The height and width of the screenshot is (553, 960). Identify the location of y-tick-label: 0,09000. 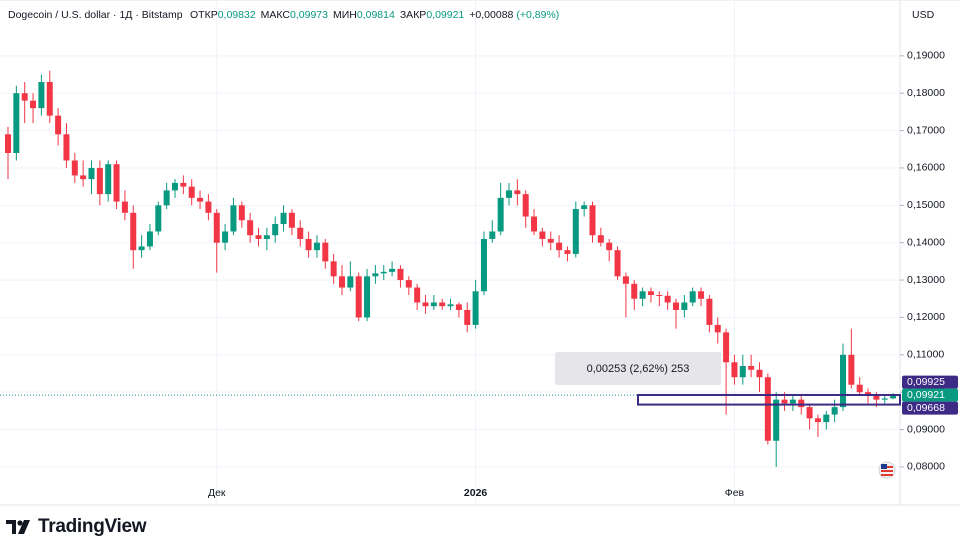
(926, 429).